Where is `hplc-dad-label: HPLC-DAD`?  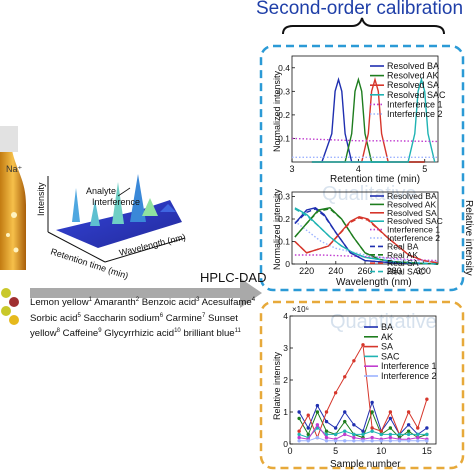 hplc-dad-label: HPLC-DAD is located at coordinates (233, 277).